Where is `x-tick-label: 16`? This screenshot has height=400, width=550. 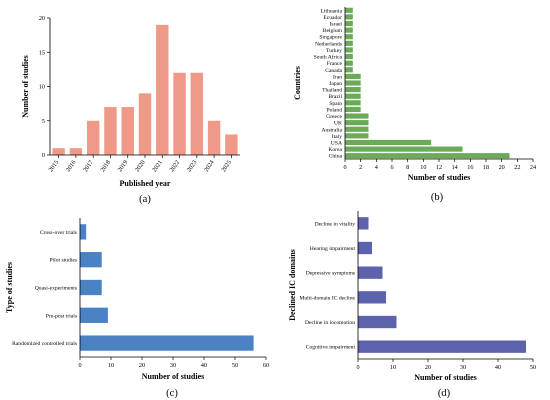 x-tick-label: 16 is located at coordinates (470, 167).